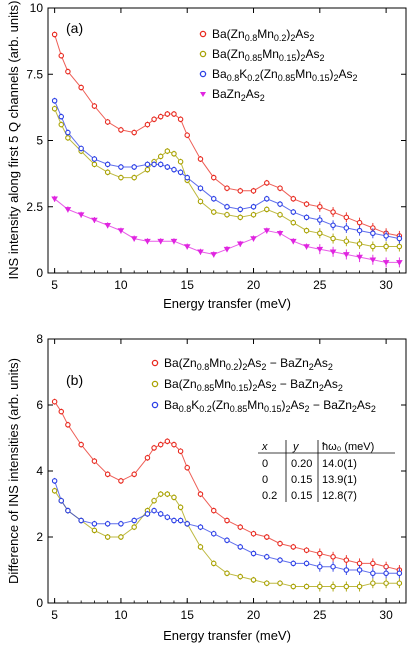 The width and height of the screenshot is (415, 653). I want to click on x-tick-label-a-5: 30, so click(386, 285).